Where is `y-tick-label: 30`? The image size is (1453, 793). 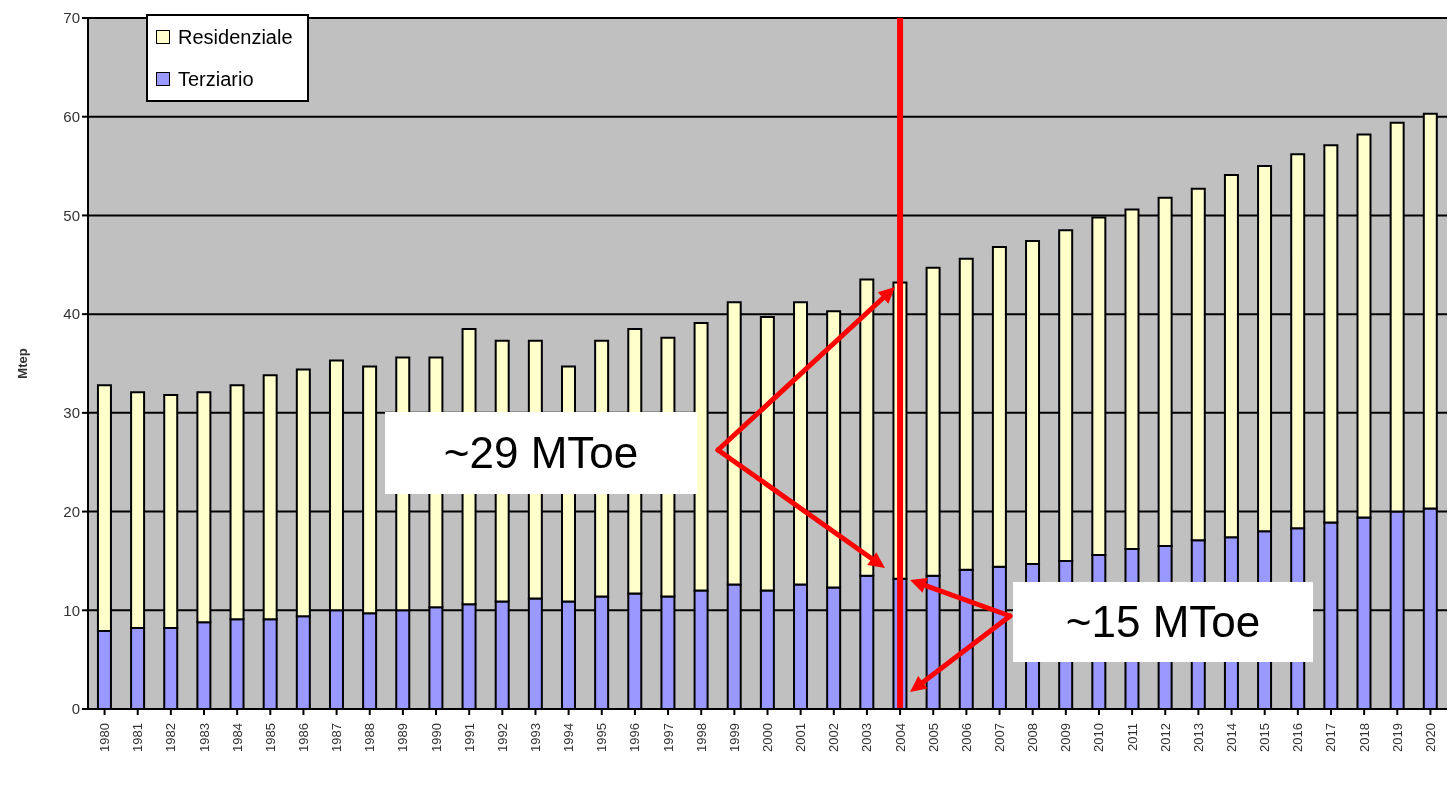 y-tick-label: 30 is located at coordinates (71, 413).